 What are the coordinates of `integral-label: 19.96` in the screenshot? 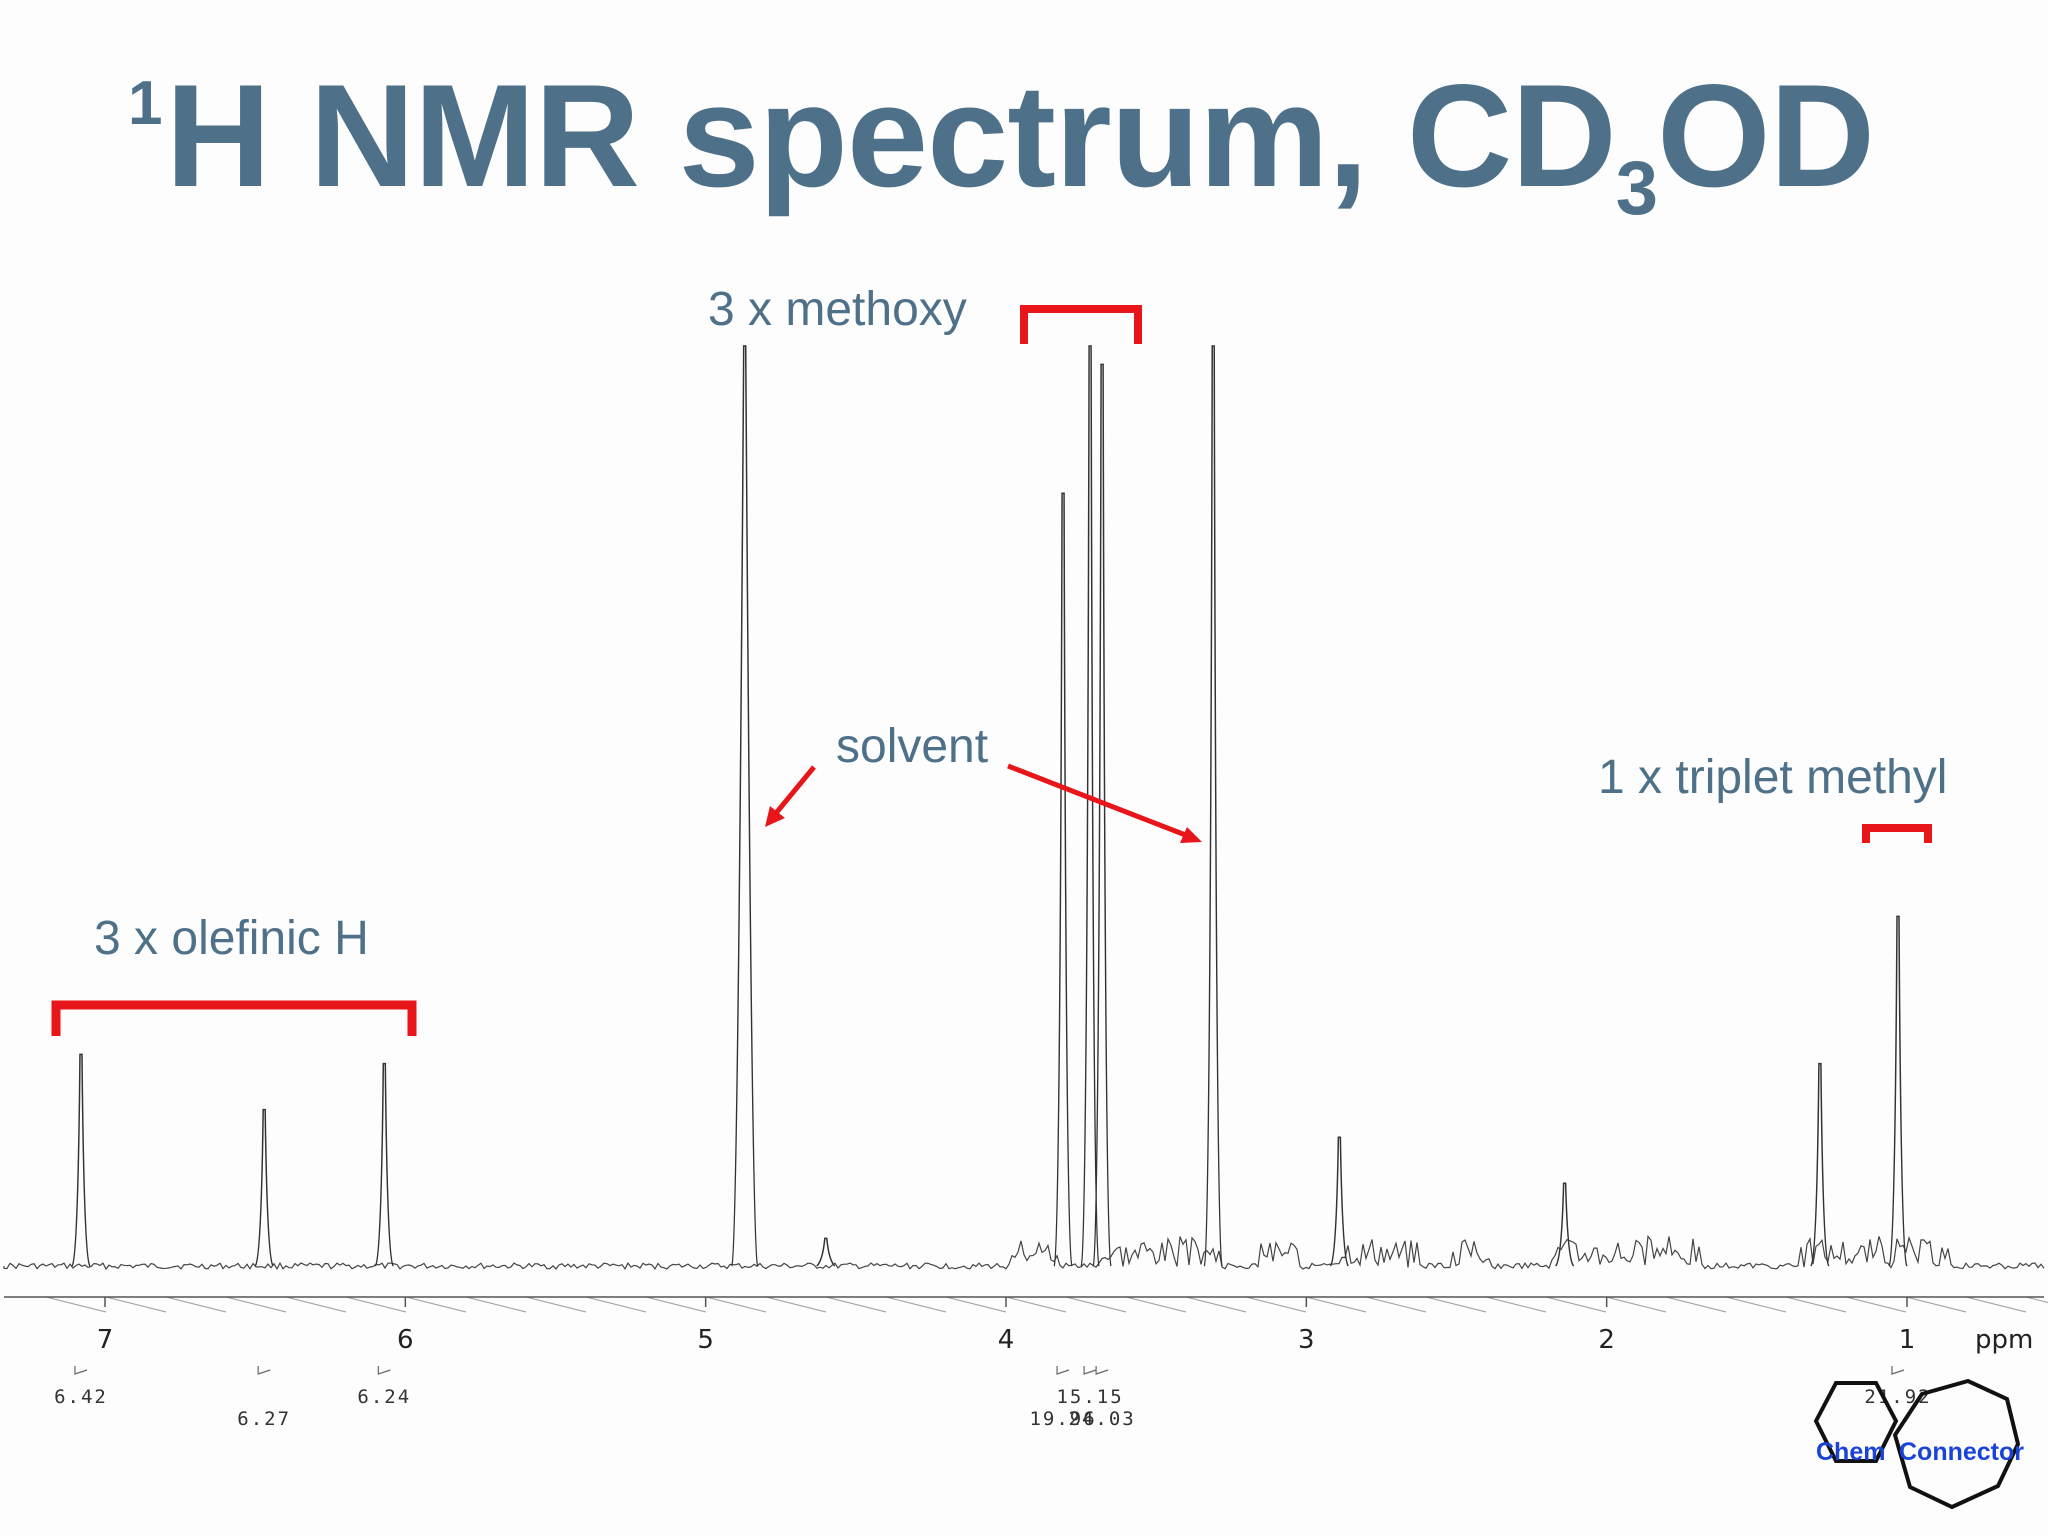 It's located at (1062, 1419).